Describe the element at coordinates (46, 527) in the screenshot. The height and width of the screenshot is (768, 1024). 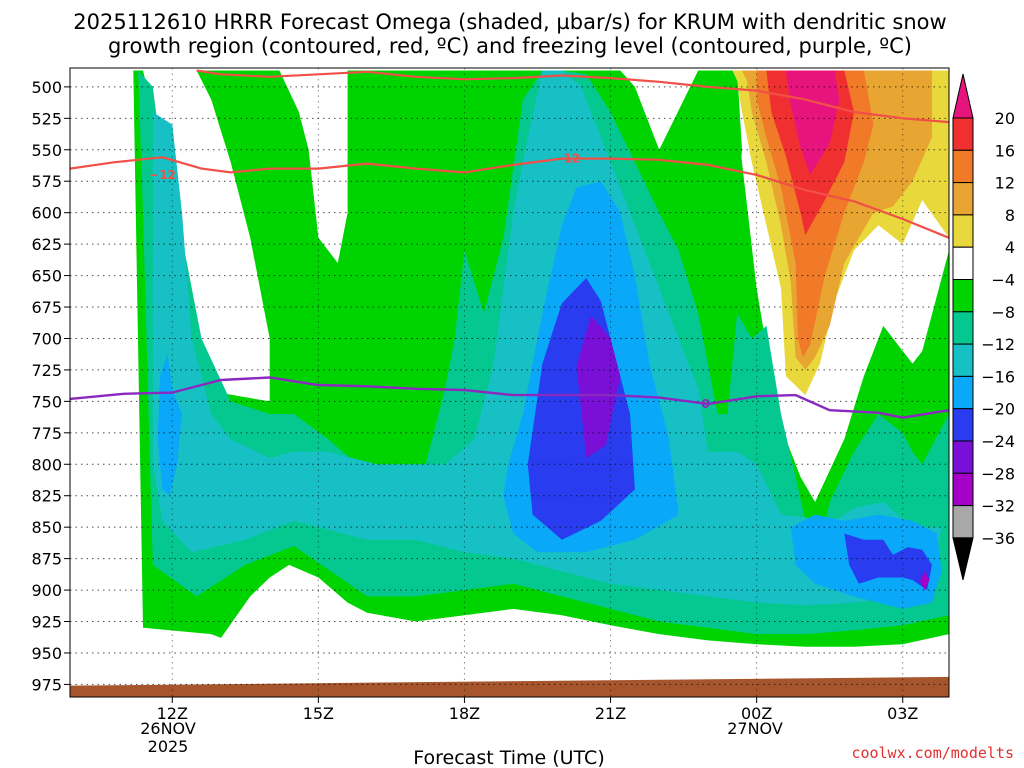
I see `y-tick-label: 850` at that location.